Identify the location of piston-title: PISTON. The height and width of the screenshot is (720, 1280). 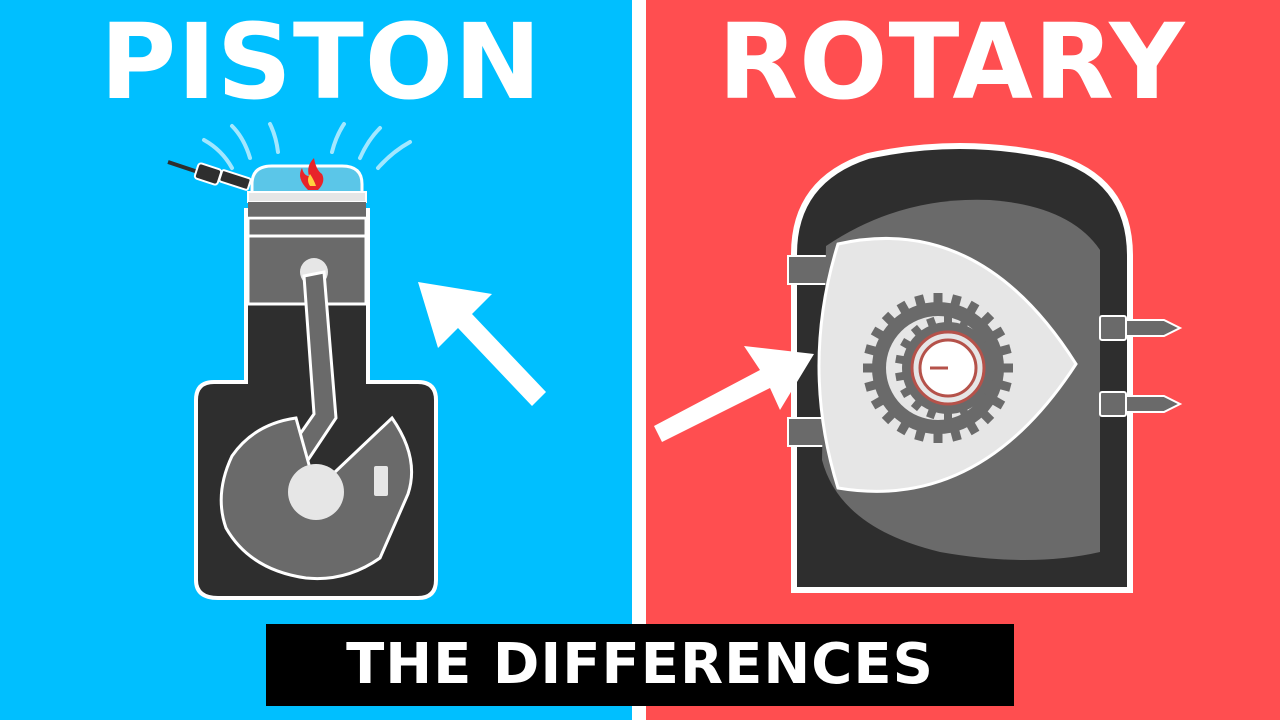
(321, 62).